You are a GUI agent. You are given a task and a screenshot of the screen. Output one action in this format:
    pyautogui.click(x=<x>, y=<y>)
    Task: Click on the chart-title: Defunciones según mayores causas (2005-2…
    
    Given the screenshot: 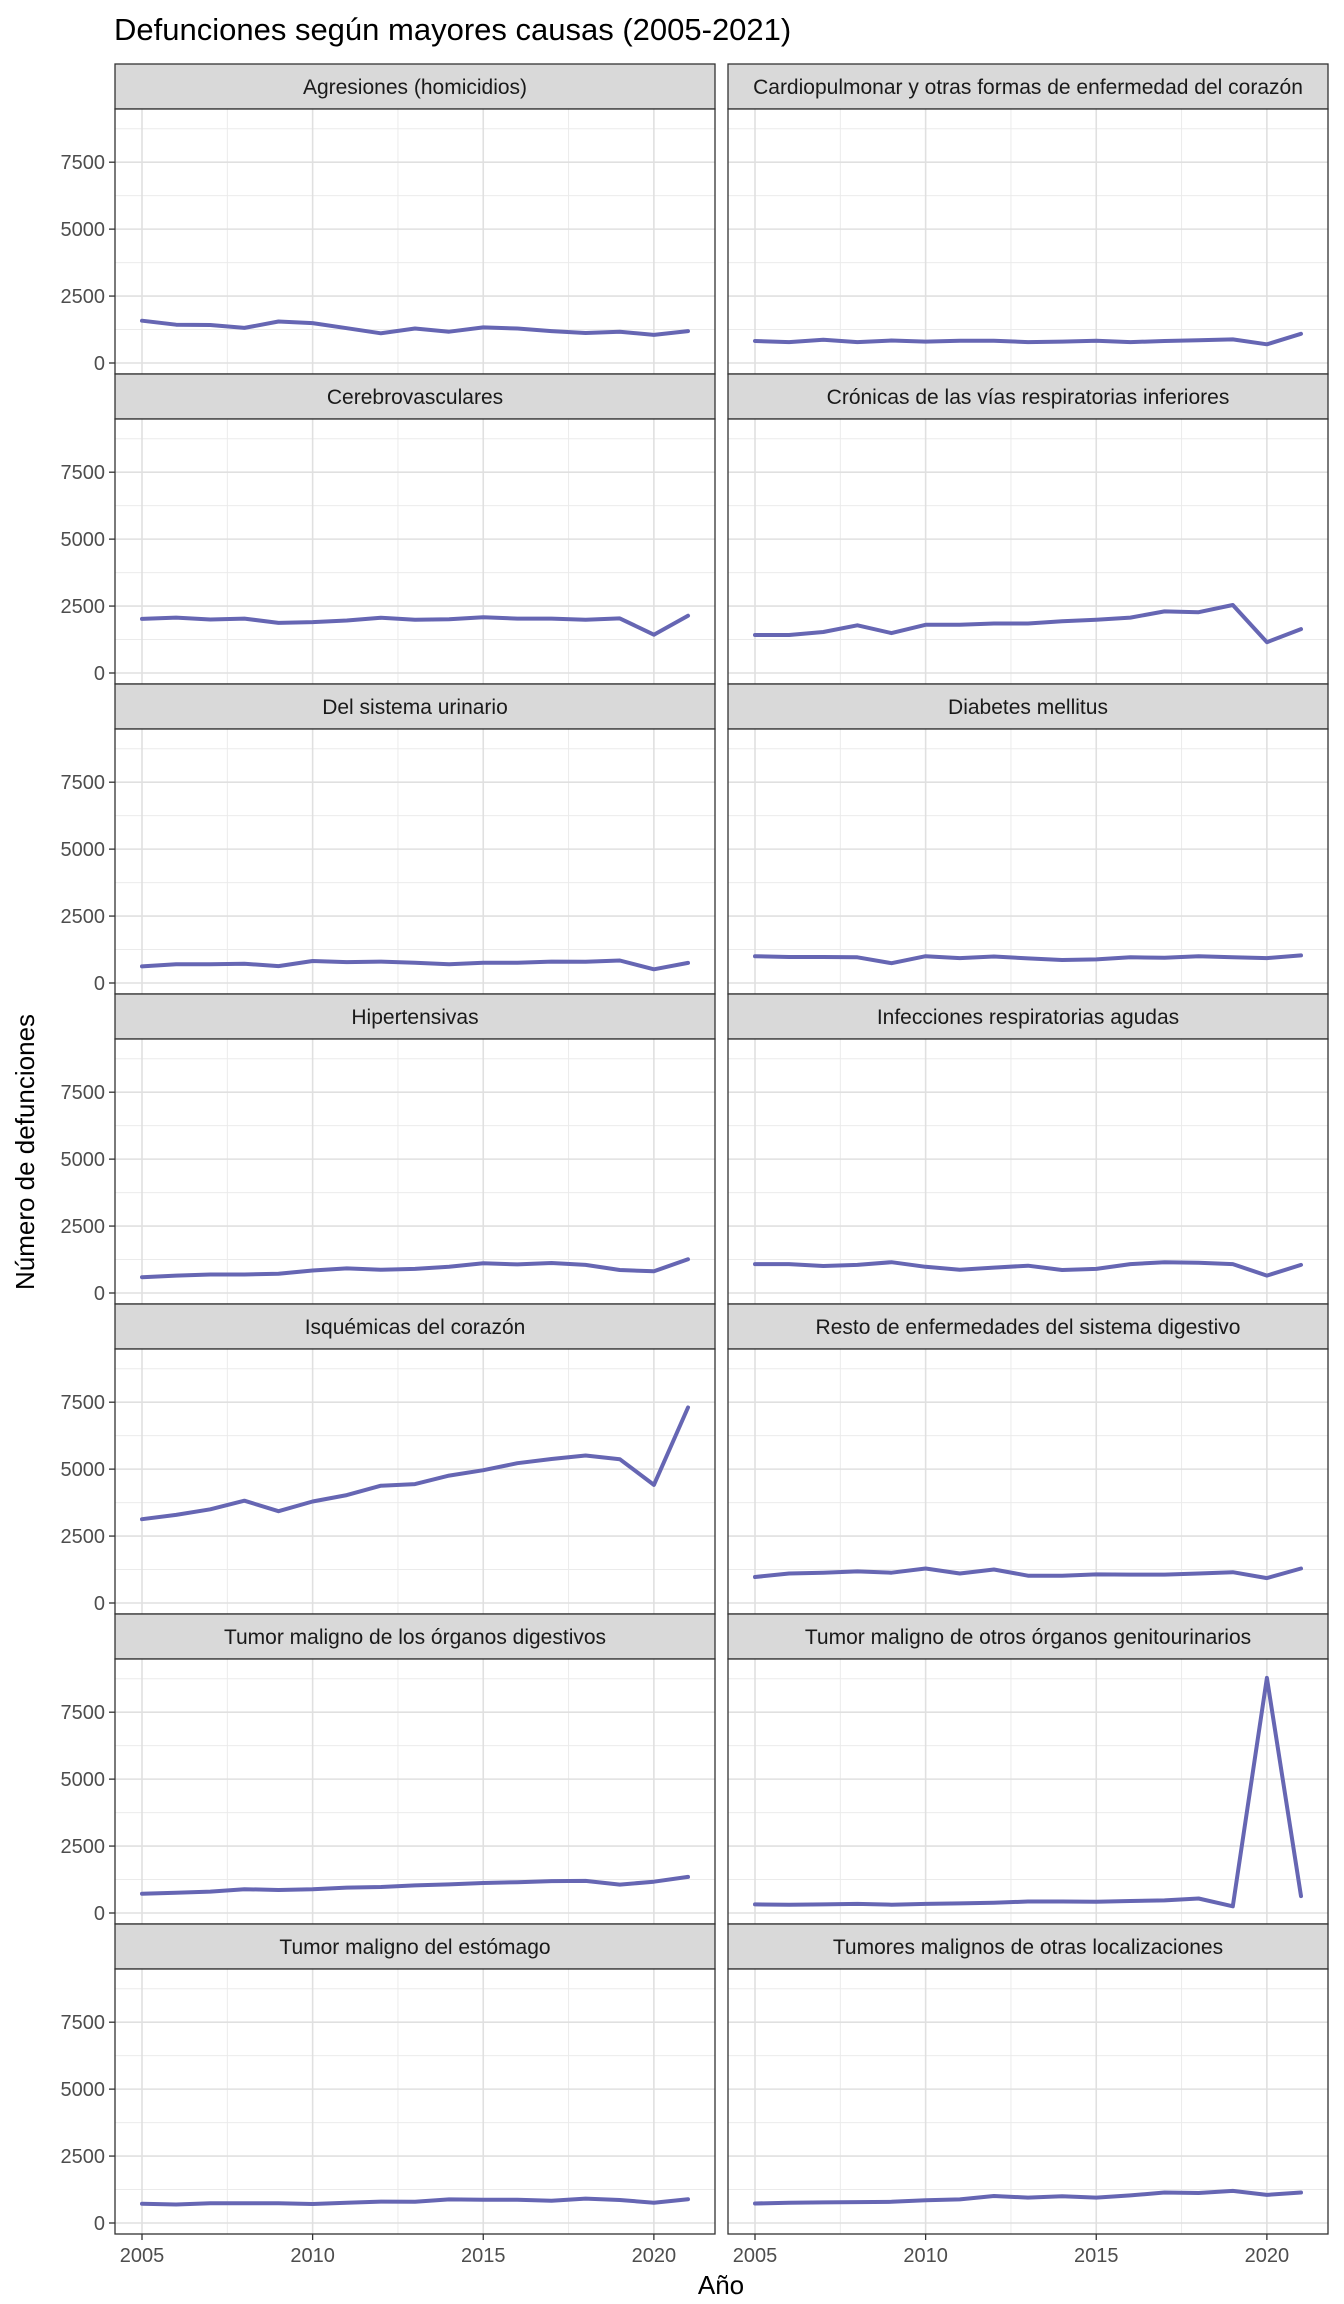 What is the action you would take?
    pyautogui.click(x=452, y=29)
    